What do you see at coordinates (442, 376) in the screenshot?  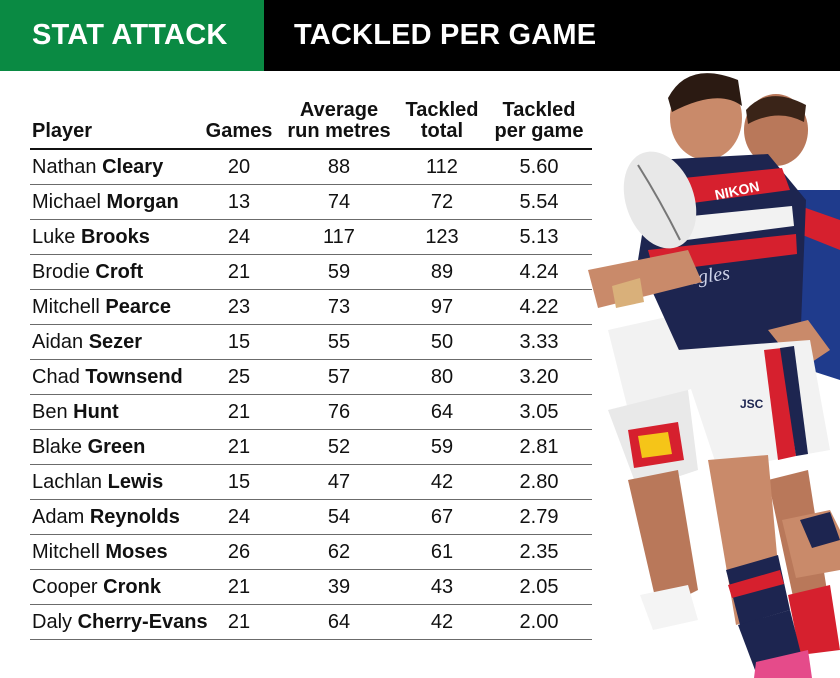 I see `tackled-total-value: 80` at bounding box center [442, 376].